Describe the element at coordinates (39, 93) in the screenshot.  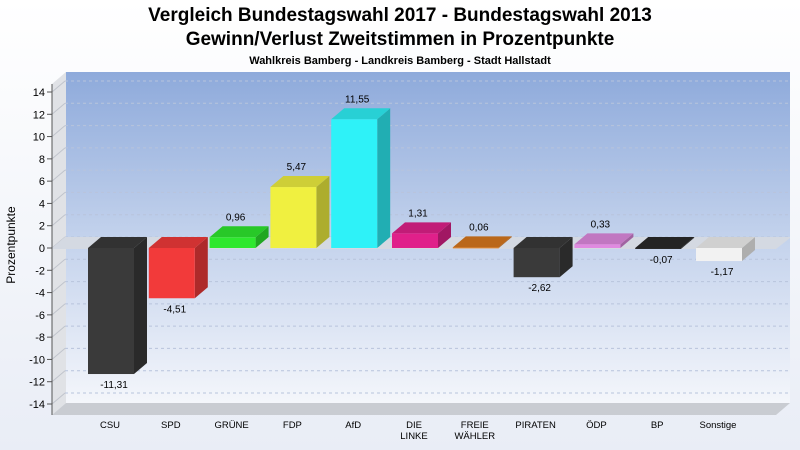
I see `y-tick-label: 14` at that location.